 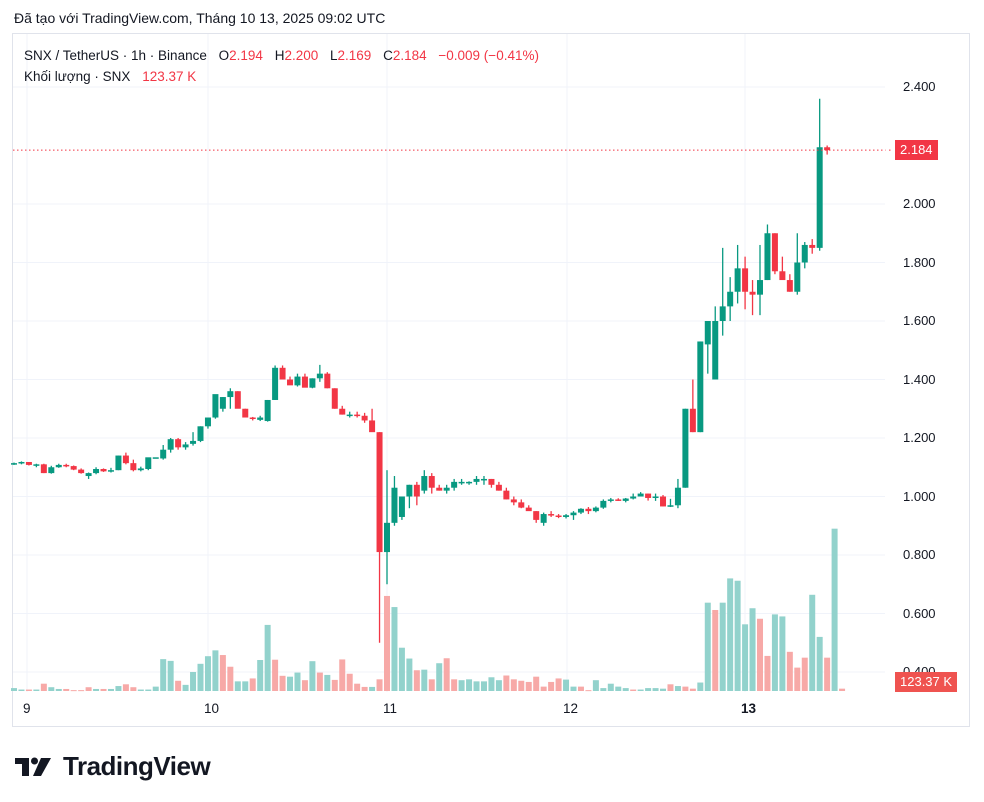 What do you see at coordinates (919, 262) in the screenshot?
I see `price-tick-label: 1.800` at bounding box center [919, 262].